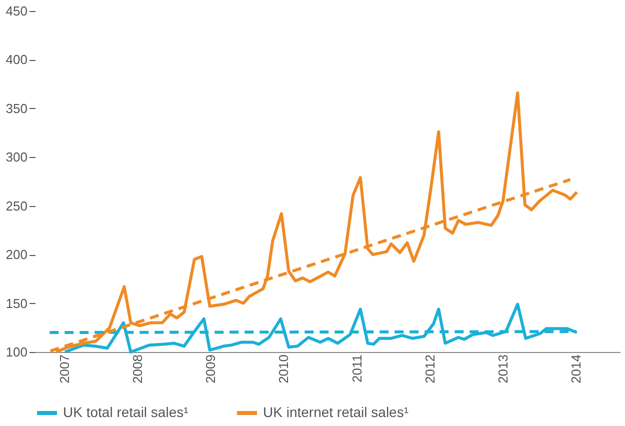 This screenshot has height=426, width=625. Describe the element at coordinates (17, 352) in the screenshot. I see `y-tick-label: 100` at that location.